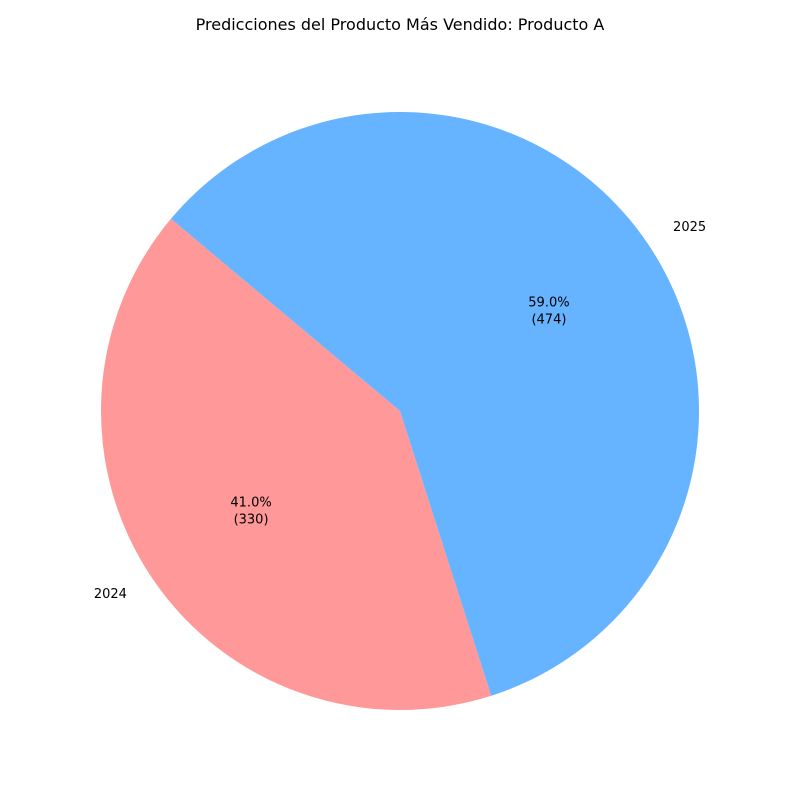 The height and width of the screenshot is (800, 800). What do you see at coordinates (689, 227) in the screenshot?
I see `category-label-2025: 2025` at bounding box center [689, 227].